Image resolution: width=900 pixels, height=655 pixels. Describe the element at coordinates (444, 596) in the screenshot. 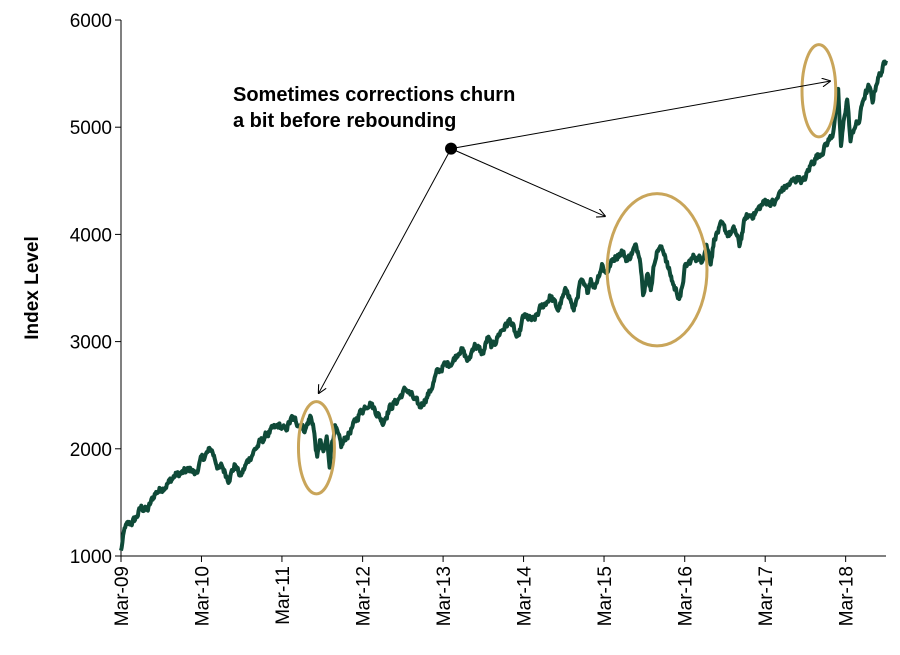

I see `x-tick-label: Mar-13` at that location.